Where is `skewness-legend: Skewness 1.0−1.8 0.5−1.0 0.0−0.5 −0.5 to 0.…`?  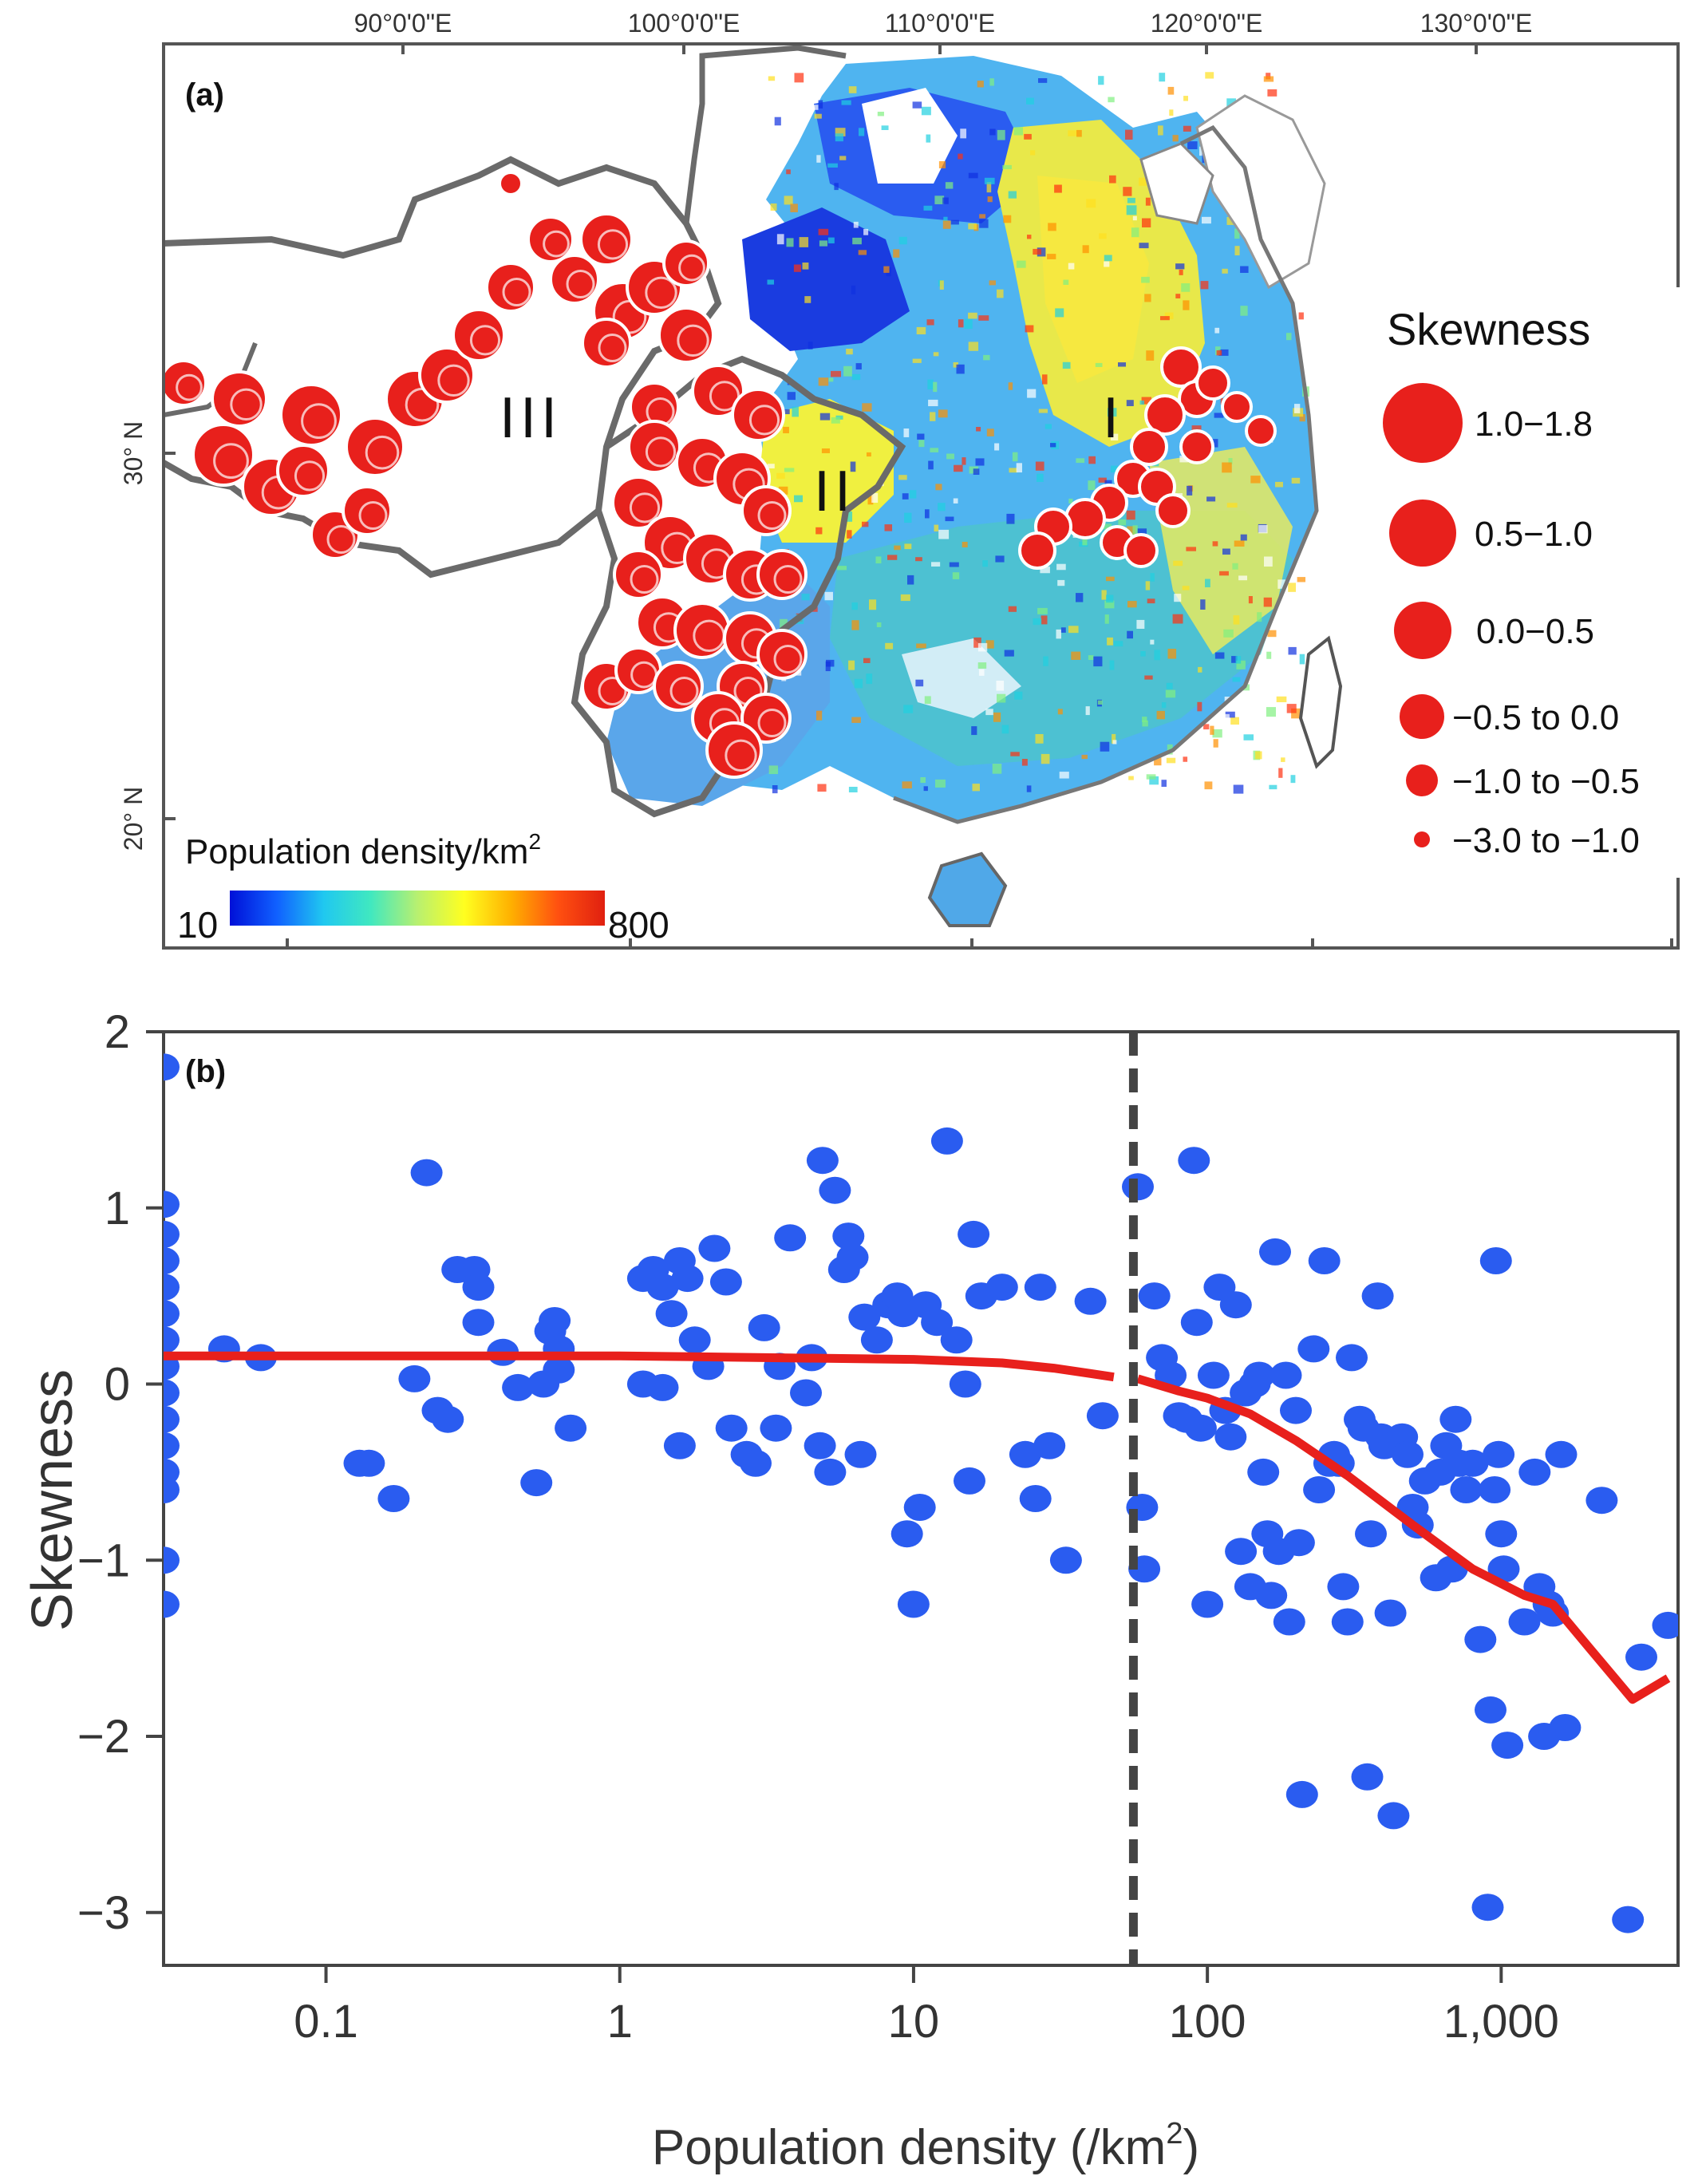
skewness-legend: Skewness 1.0−1.8 0.5−1.0 0.0−0.5 −0.5 to 0.… is located at coordinates (1524, 582).